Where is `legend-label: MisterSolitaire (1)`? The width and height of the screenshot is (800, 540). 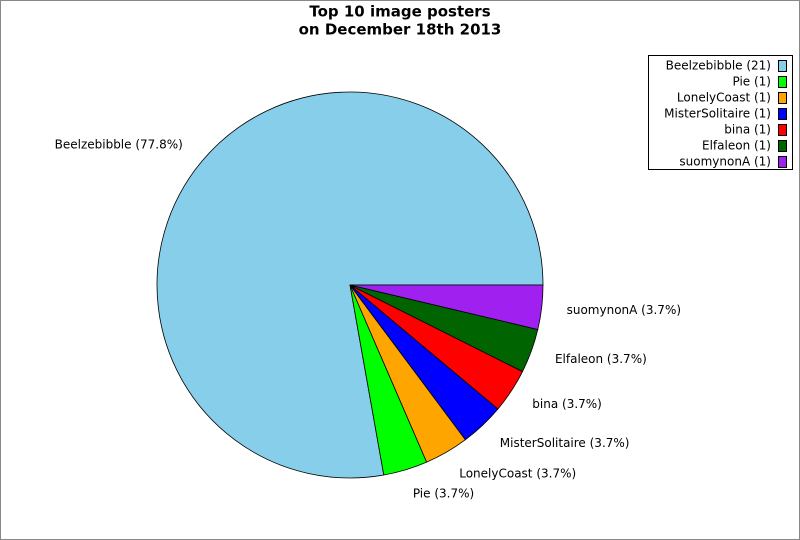
legend-label: MisterSolitaire (1) is located at coordinates (717, 114).